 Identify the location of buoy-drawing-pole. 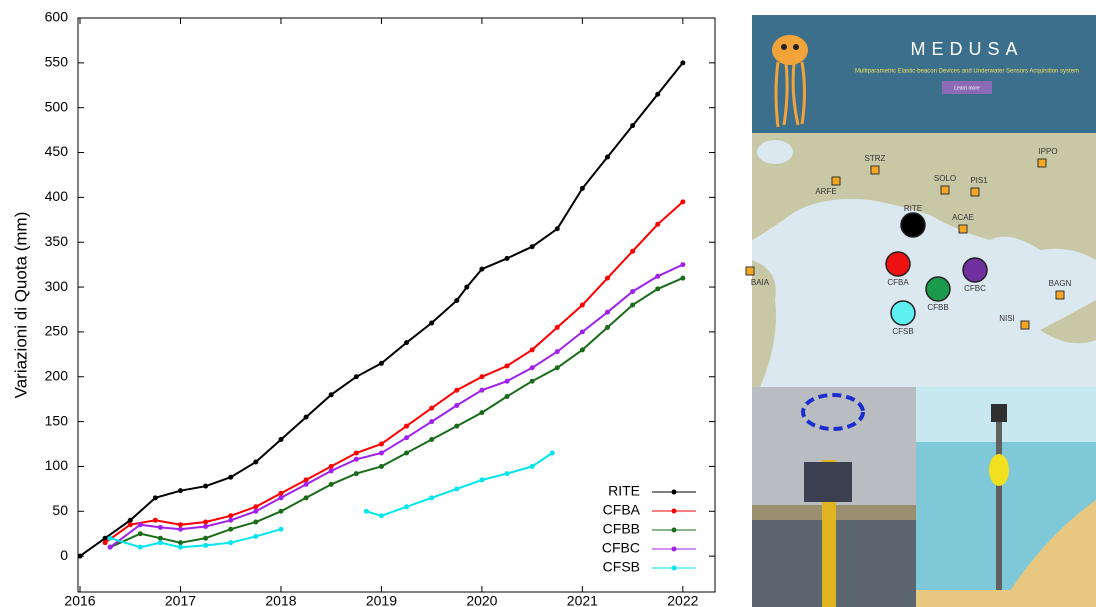
(999, 502).